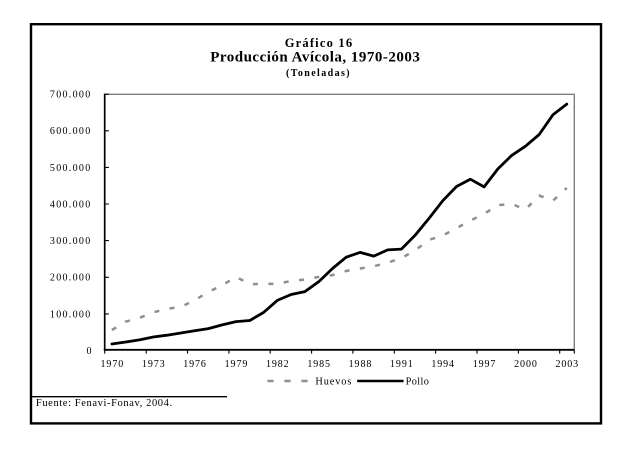 This screenshot has width=630, height=451. I want to click on svg-text: 1970, so click(113, 364).